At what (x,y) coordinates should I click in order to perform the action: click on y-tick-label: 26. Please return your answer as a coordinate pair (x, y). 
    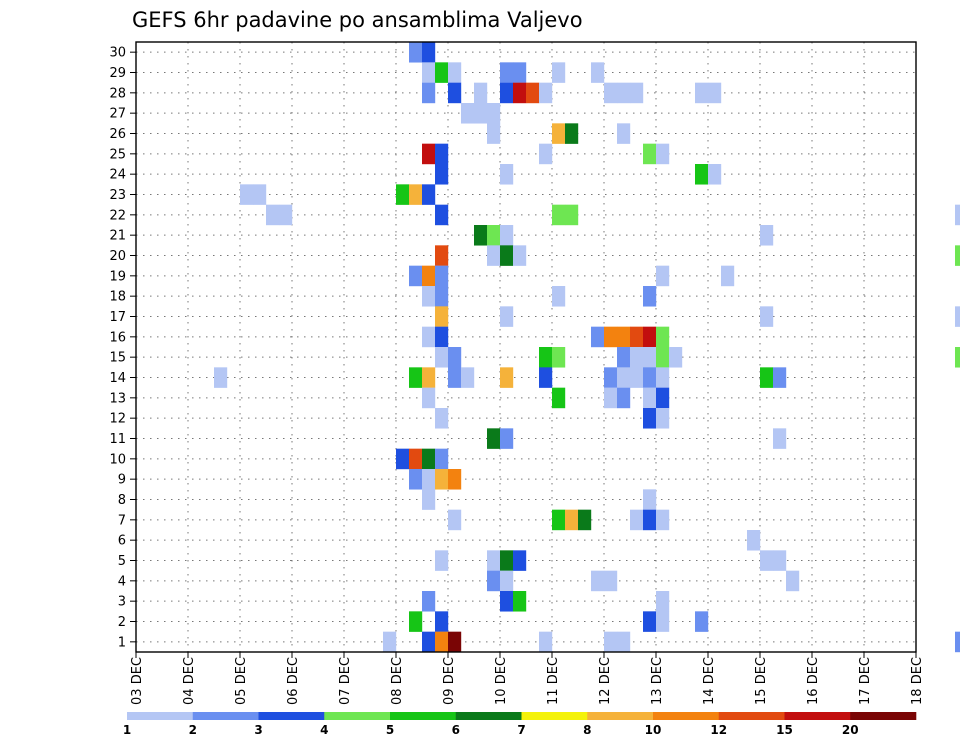
    Looking at the image, I should click on (117, 134).